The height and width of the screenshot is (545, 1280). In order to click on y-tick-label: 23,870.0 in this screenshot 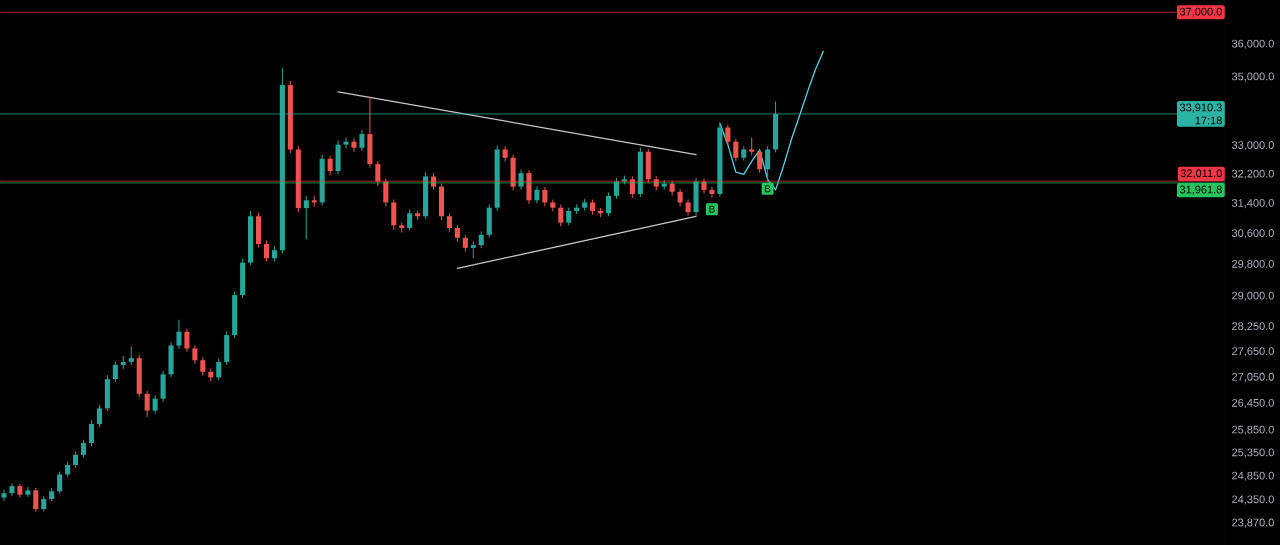, I will do `click(1253, 523)`.